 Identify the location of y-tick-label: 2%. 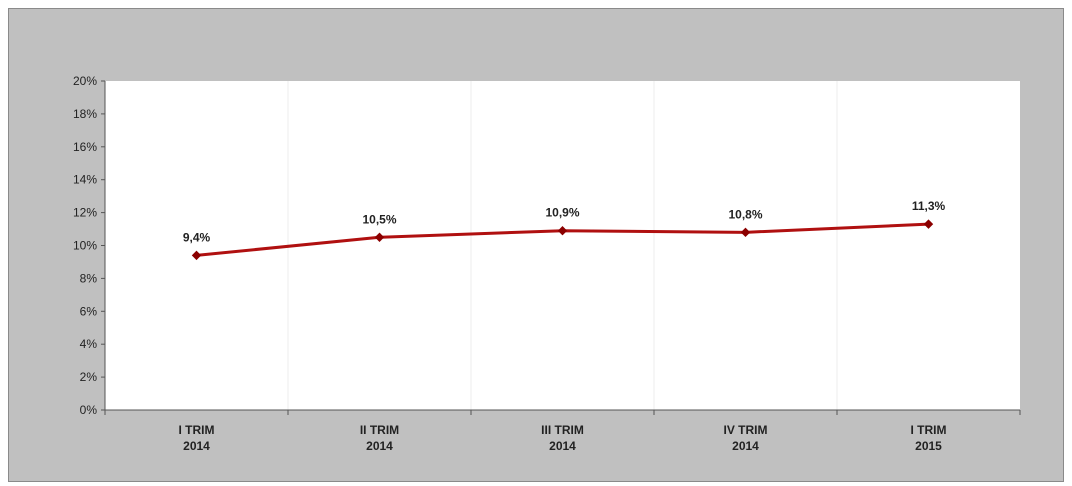
(89, 377).